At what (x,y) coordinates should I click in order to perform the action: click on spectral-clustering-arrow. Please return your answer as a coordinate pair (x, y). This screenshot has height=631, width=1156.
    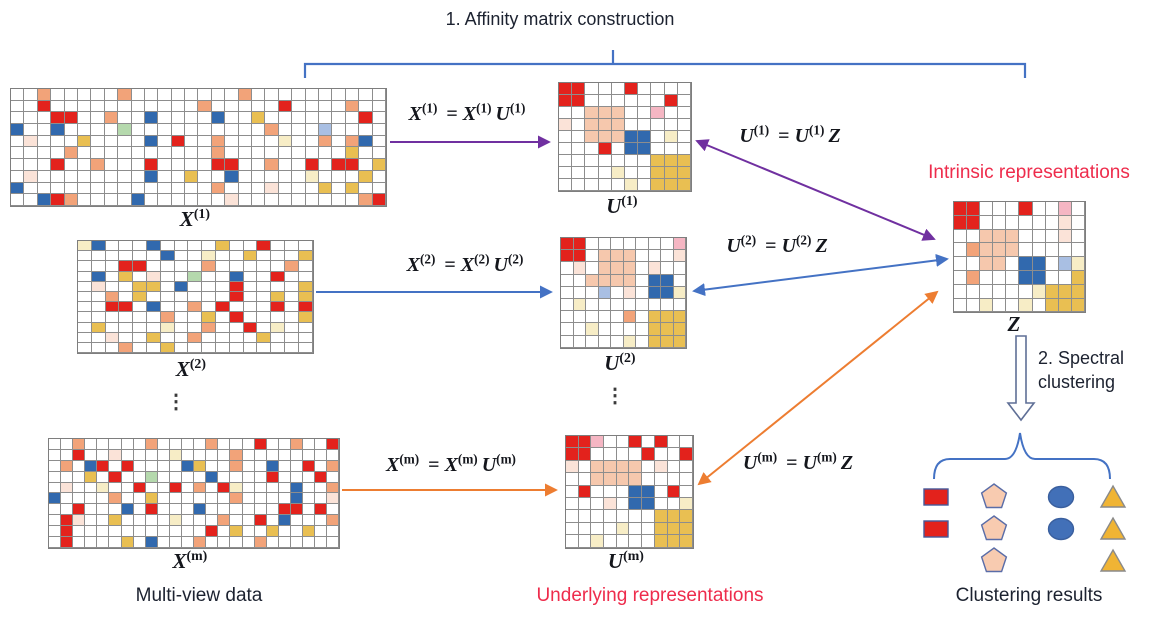
    Looking at the image, I should click on (1021, 378).